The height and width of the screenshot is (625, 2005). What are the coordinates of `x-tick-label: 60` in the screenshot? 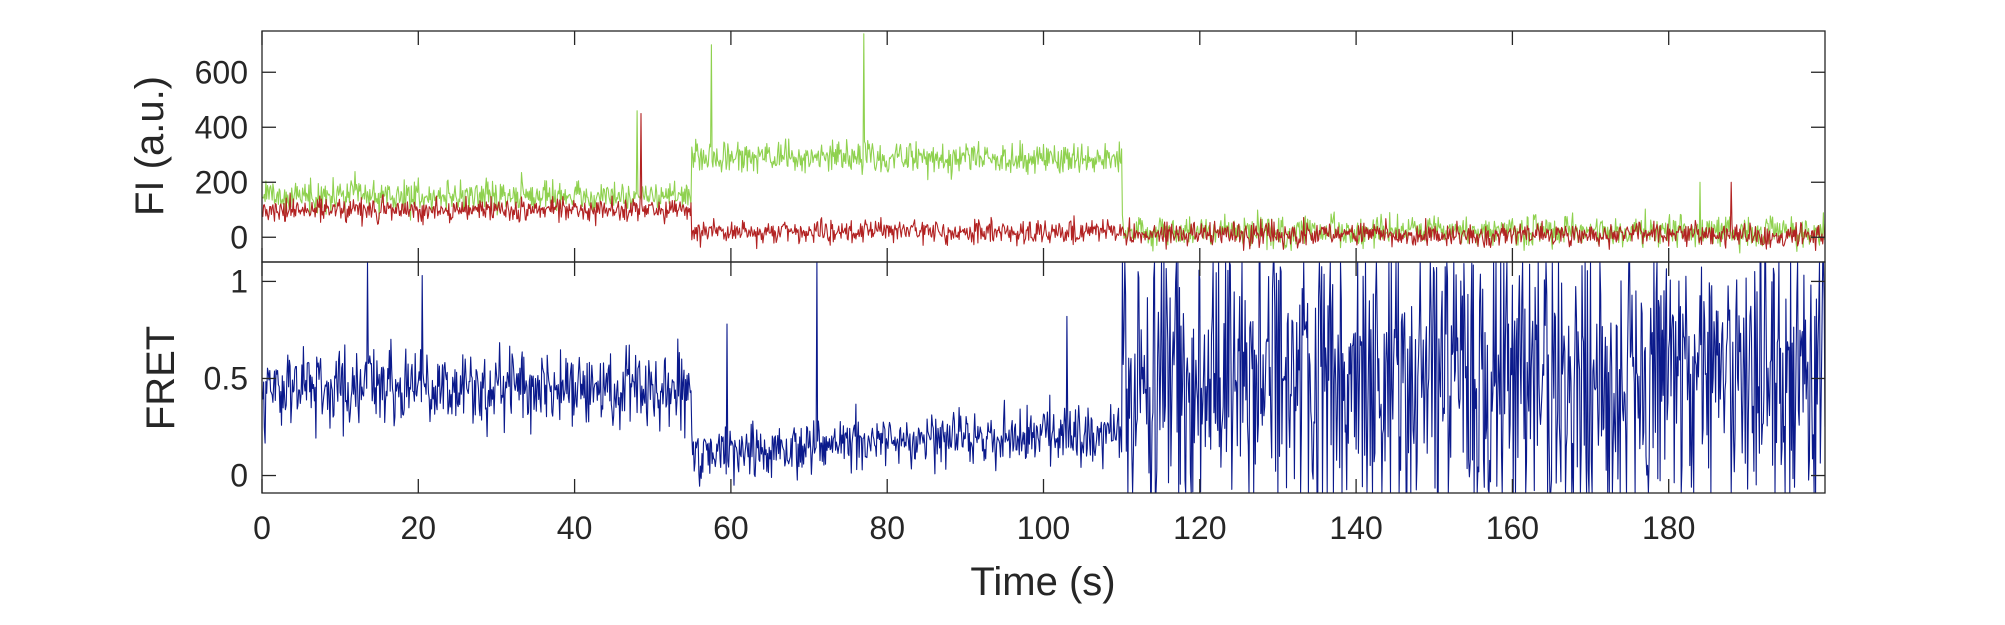 It's located at (731, 528).